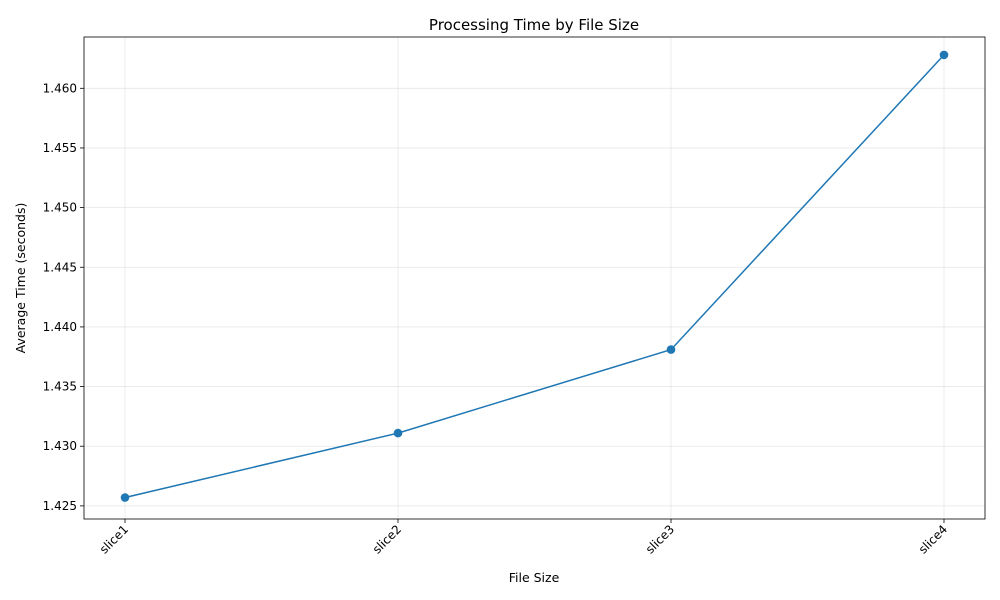 This screenshot has height=600, width=1000. Describe the element at coordinates (60, 506) in the screenshot. I see `y-tick-label: 1.425` at that location.